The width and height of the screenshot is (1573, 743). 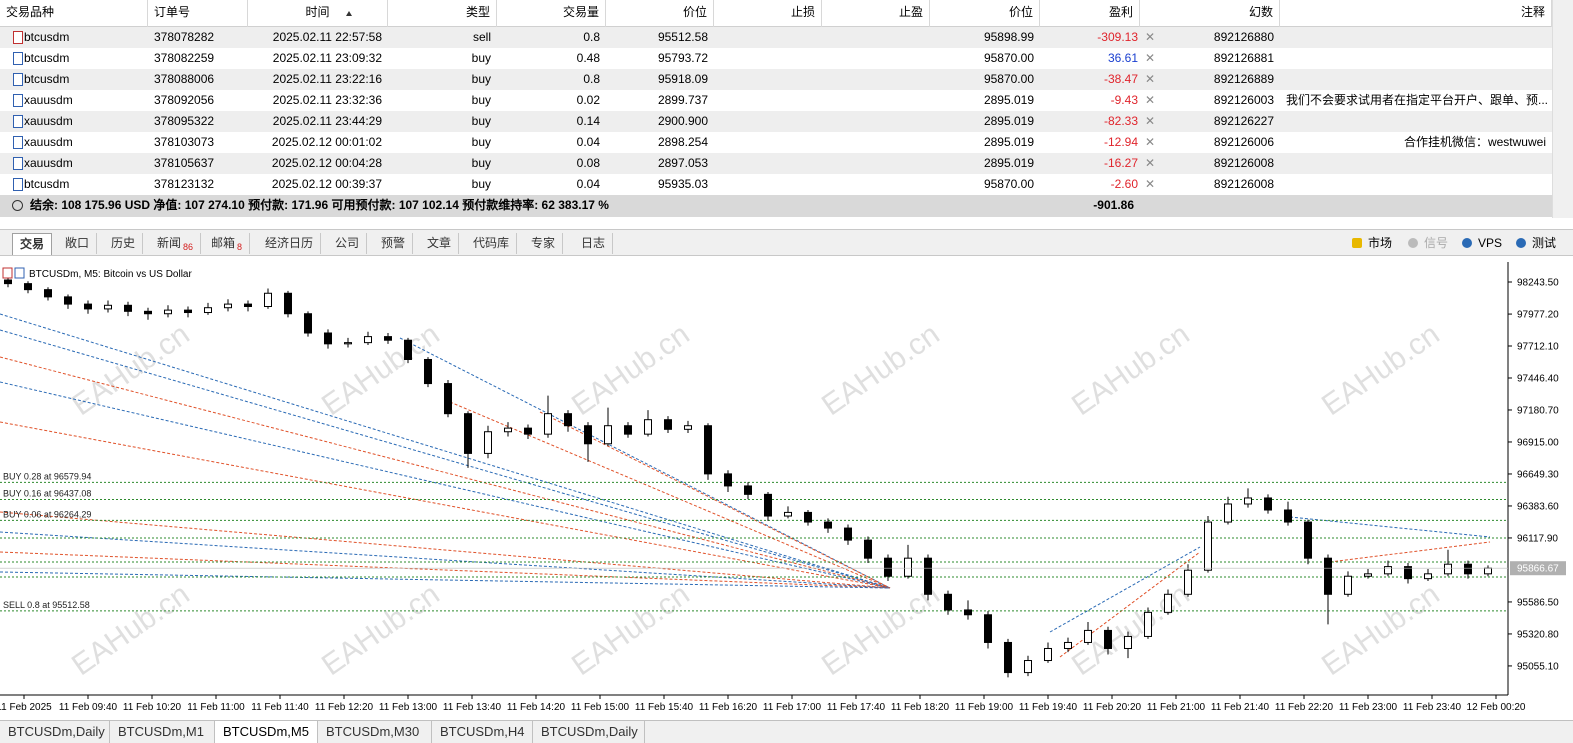 What do you see at coordinates (326, 163) in the screenshot?
I see `cell-time: 2025.02.12 00:04:28` at bounding box center [326, 163].